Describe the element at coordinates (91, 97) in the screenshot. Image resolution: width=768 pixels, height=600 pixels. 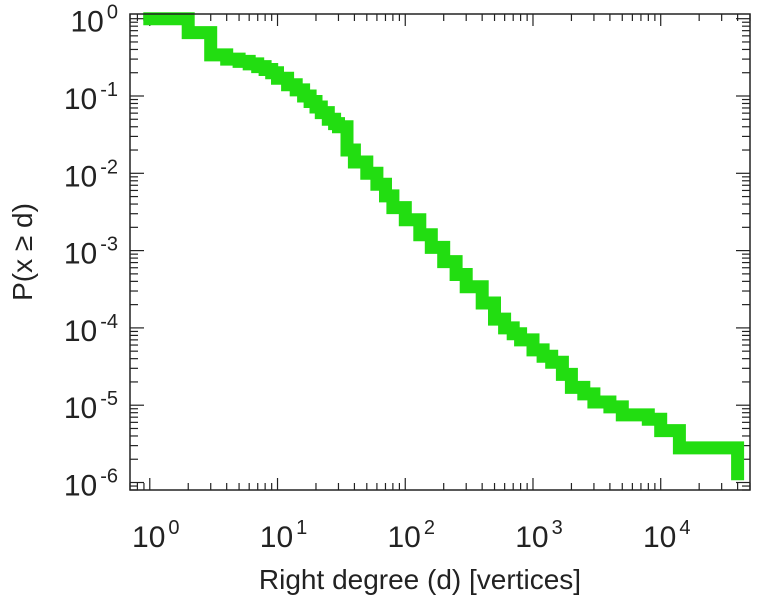
I see `y-tick-label: 10 -1` at that location.